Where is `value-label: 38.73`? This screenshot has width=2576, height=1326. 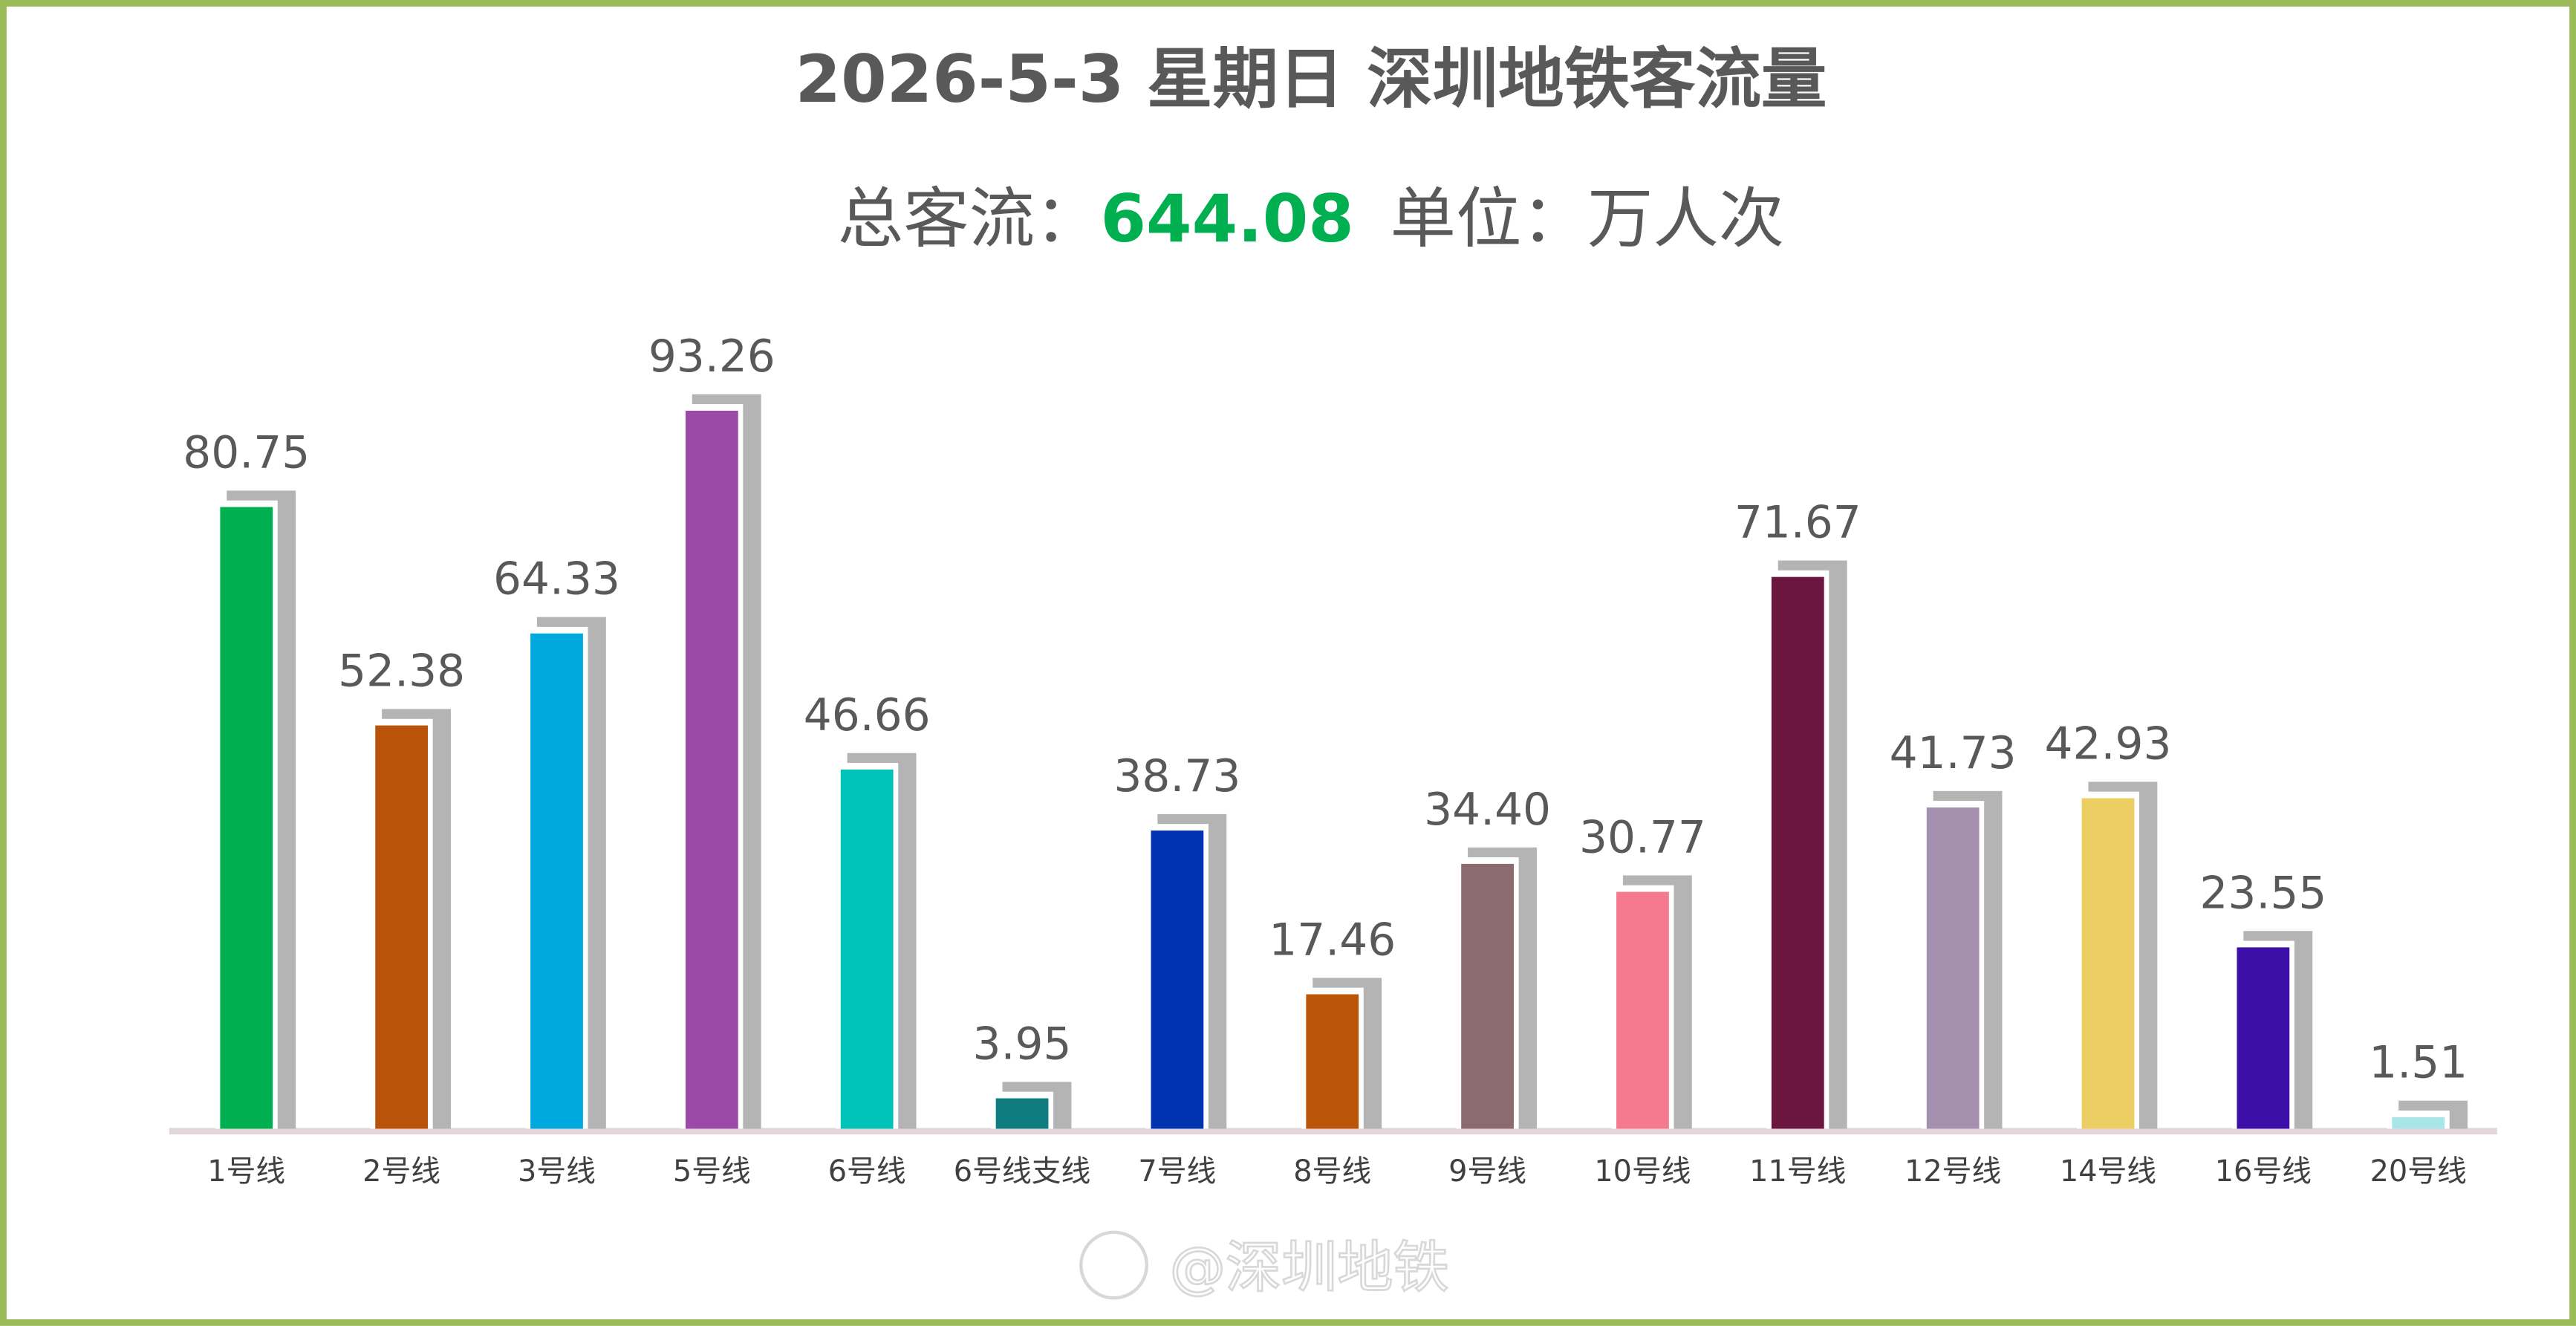 value-label: 38.73 is located at coordinates (1176, 777).